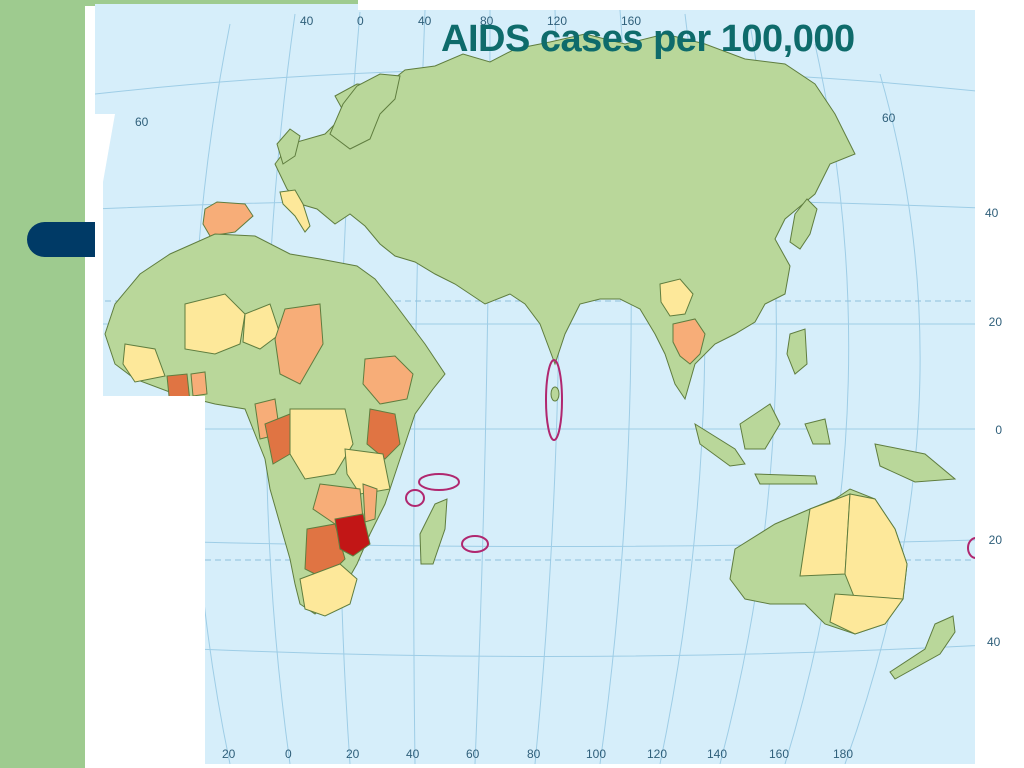 The width and height of the screenshot is (1024, 768). Describe the element at coordinates (825, 406) in the screenshot. I see `maritime-se-asia` at that location.